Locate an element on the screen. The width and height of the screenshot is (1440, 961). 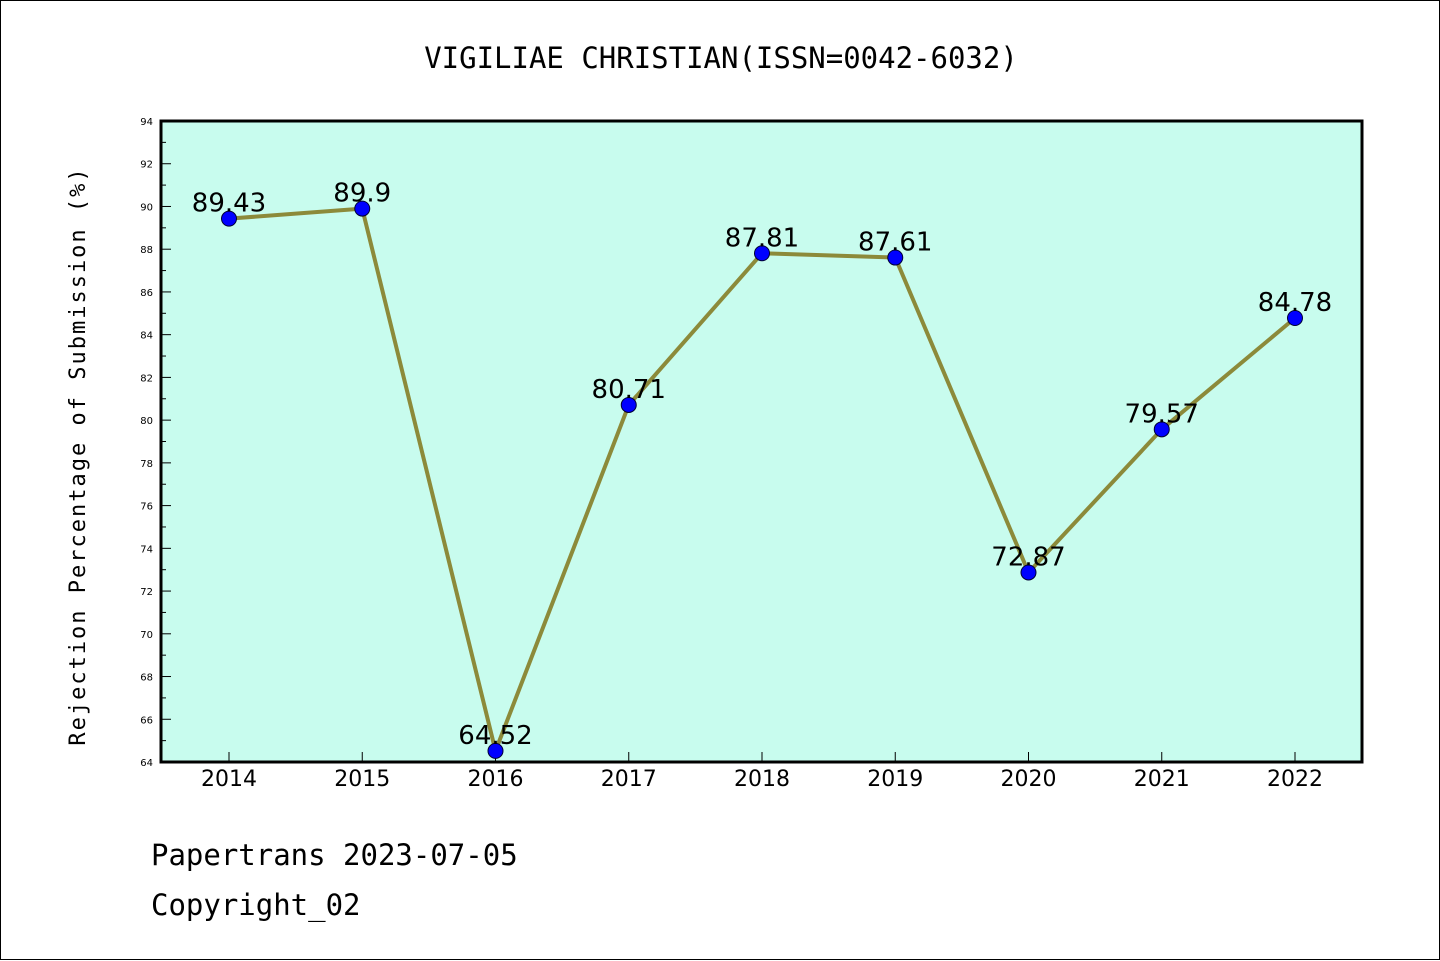
y-axis-label: Rejection Percentage of Submission (%) is located at coordinates (78, 455).